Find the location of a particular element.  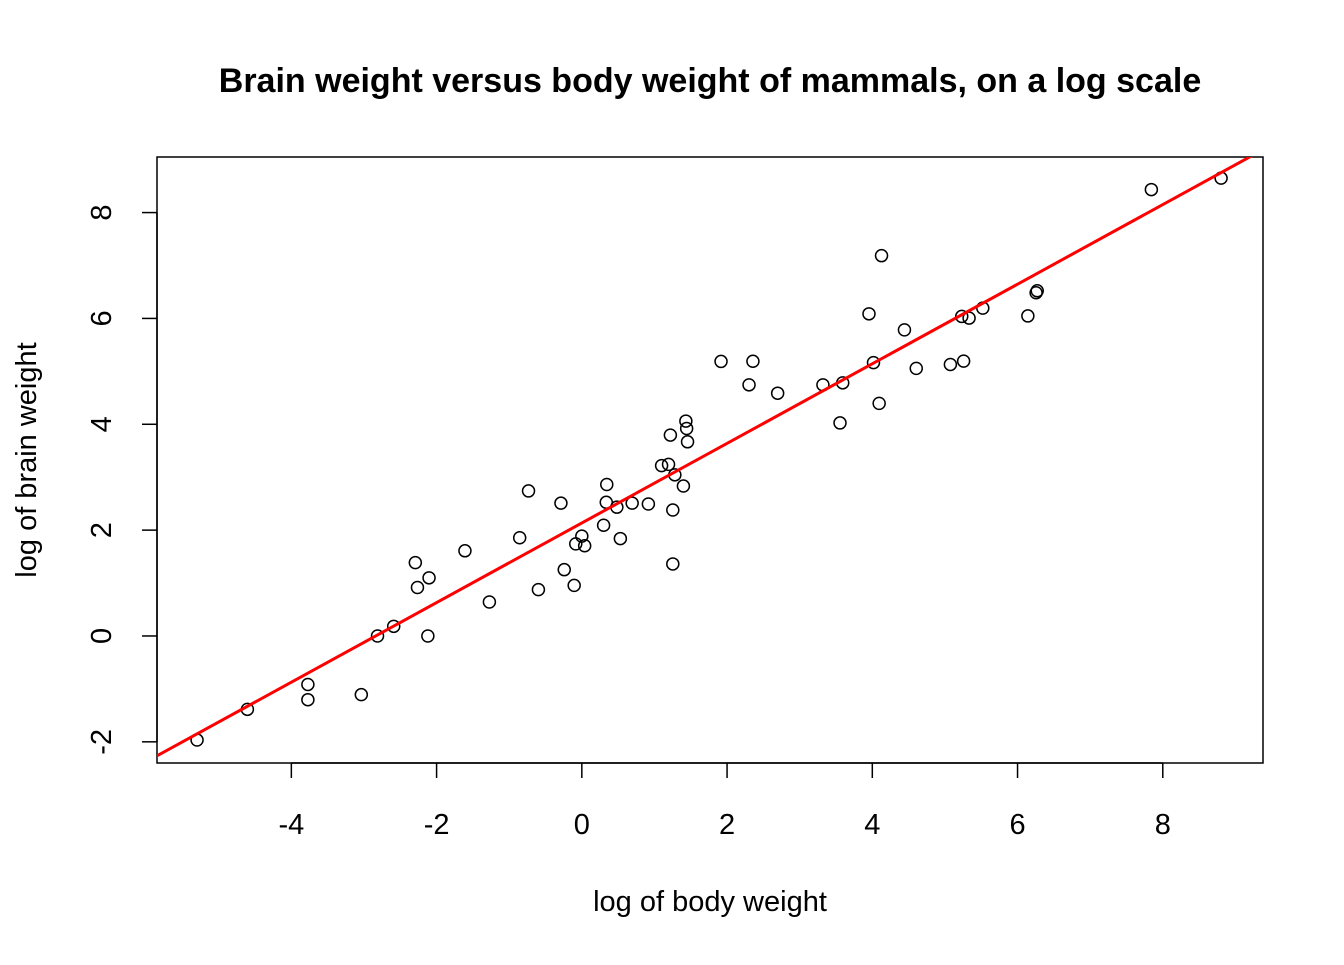

y-axis-label: log of brain weight is located at coordinates (27, 459).